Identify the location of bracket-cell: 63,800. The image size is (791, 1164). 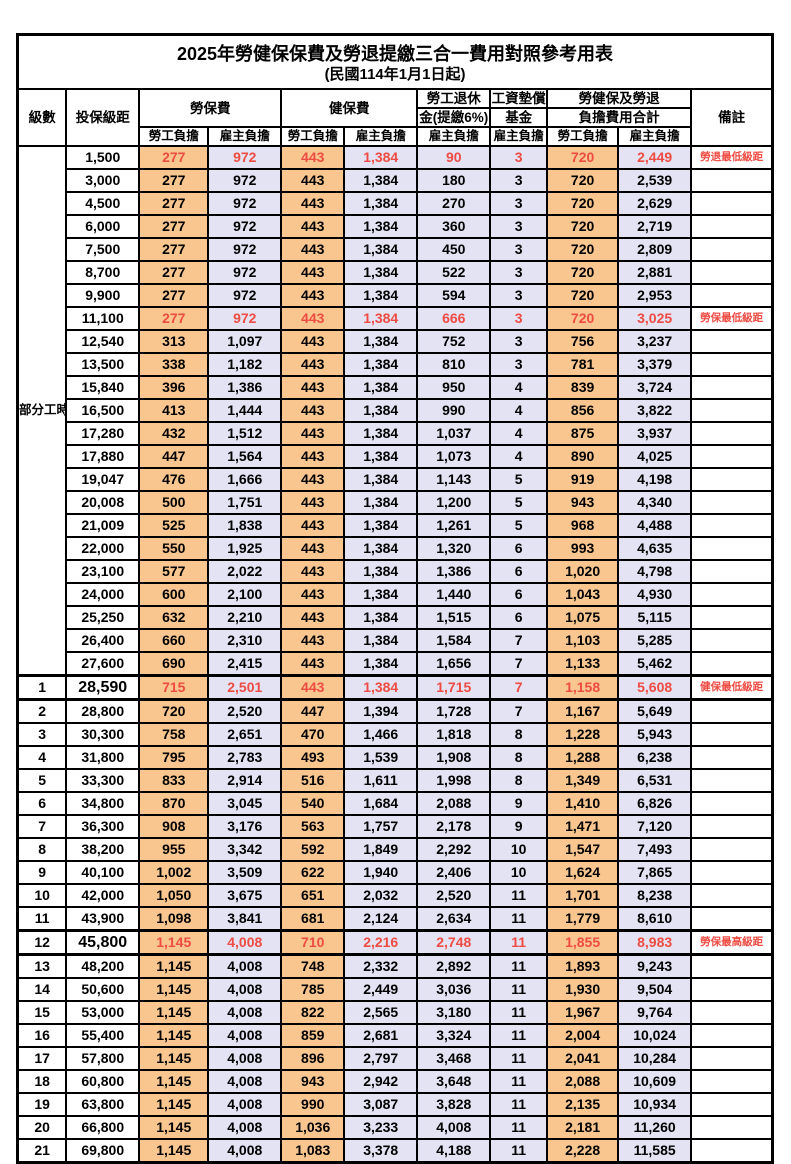
(103, 1104).